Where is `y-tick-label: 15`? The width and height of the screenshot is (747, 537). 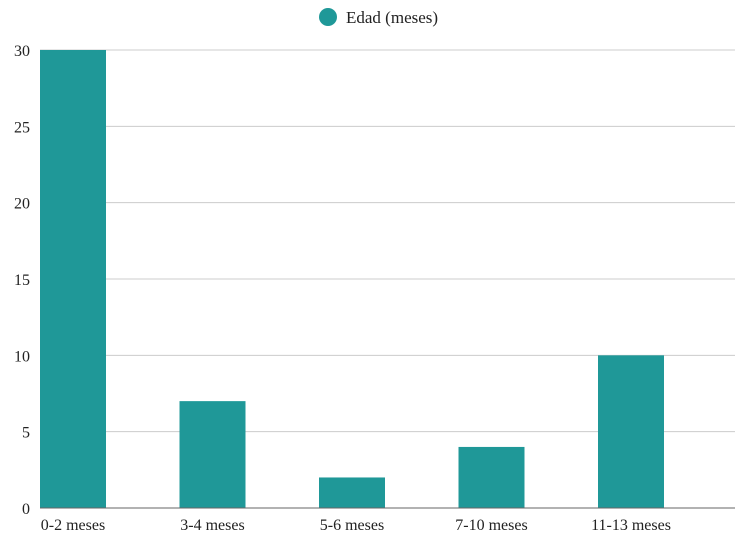
y-tick-label: 15 is located at coordinates (22, 280).